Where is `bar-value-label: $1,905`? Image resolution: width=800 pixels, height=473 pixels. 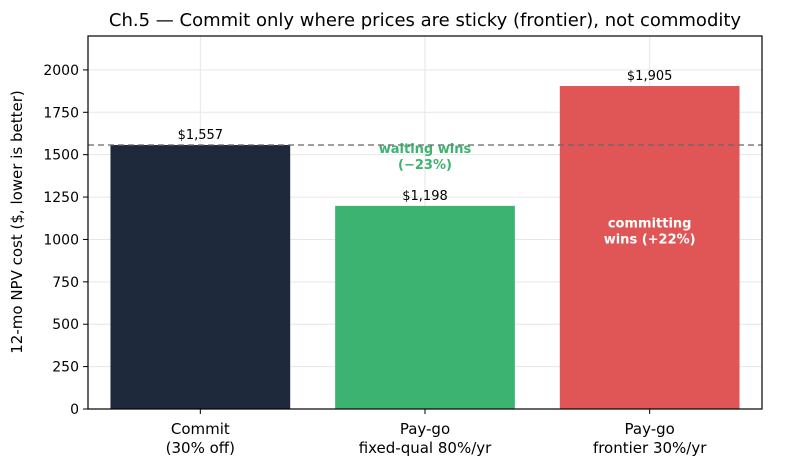 bar-value-label: $1,905 is located at coordinates (650, 76).